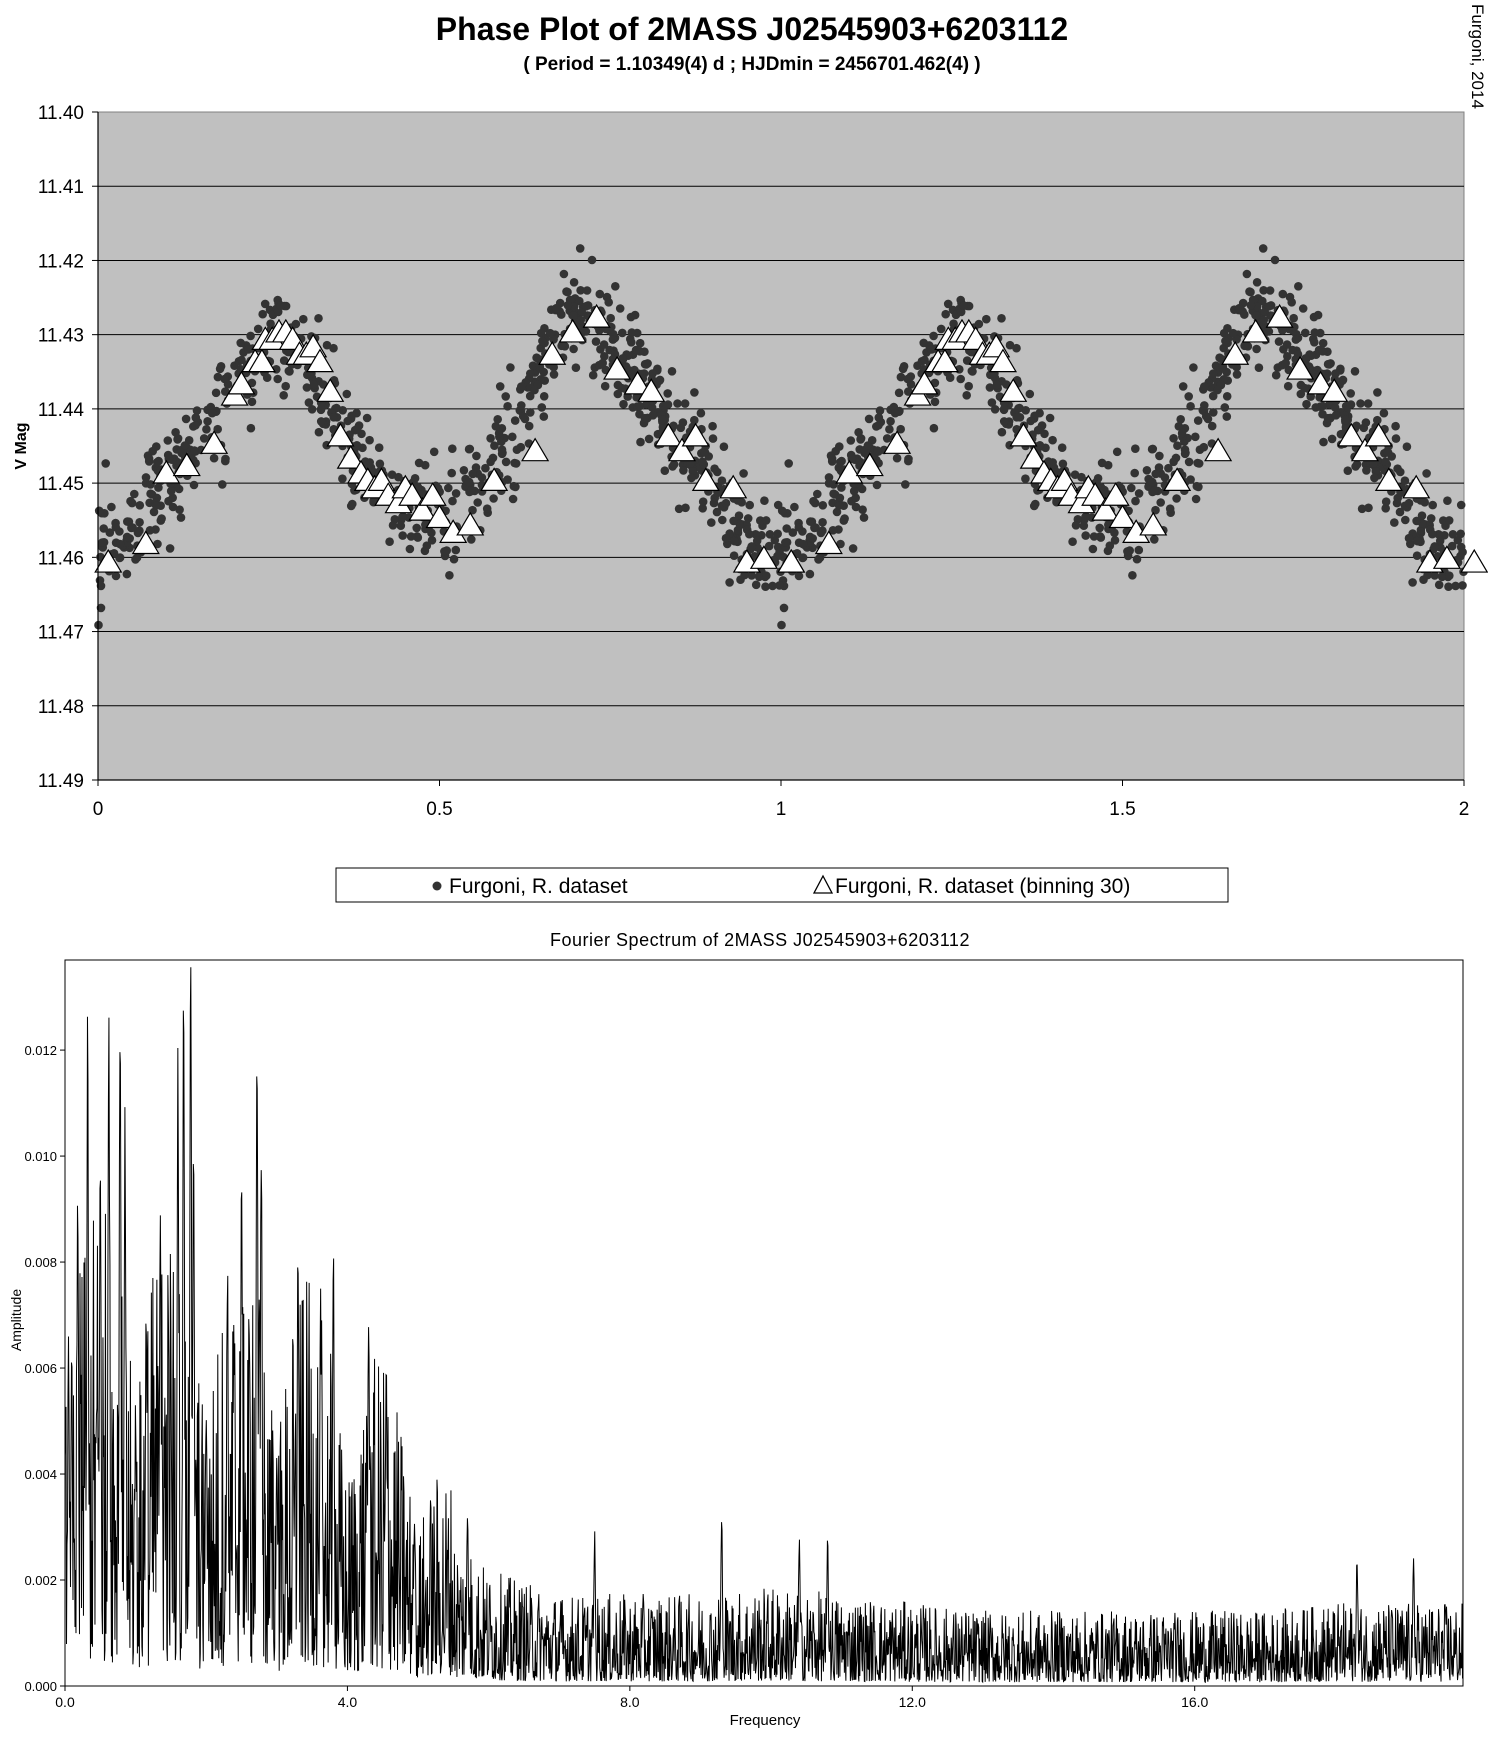 This screenshot has width=1488, height=1740. What do you see at coordinates (632, 1698) in the screenshot?
I see `fourier-x-tick-labels: 0.0 4.0 8.0 12.0 16.0` at bounding box center [632, 1698].